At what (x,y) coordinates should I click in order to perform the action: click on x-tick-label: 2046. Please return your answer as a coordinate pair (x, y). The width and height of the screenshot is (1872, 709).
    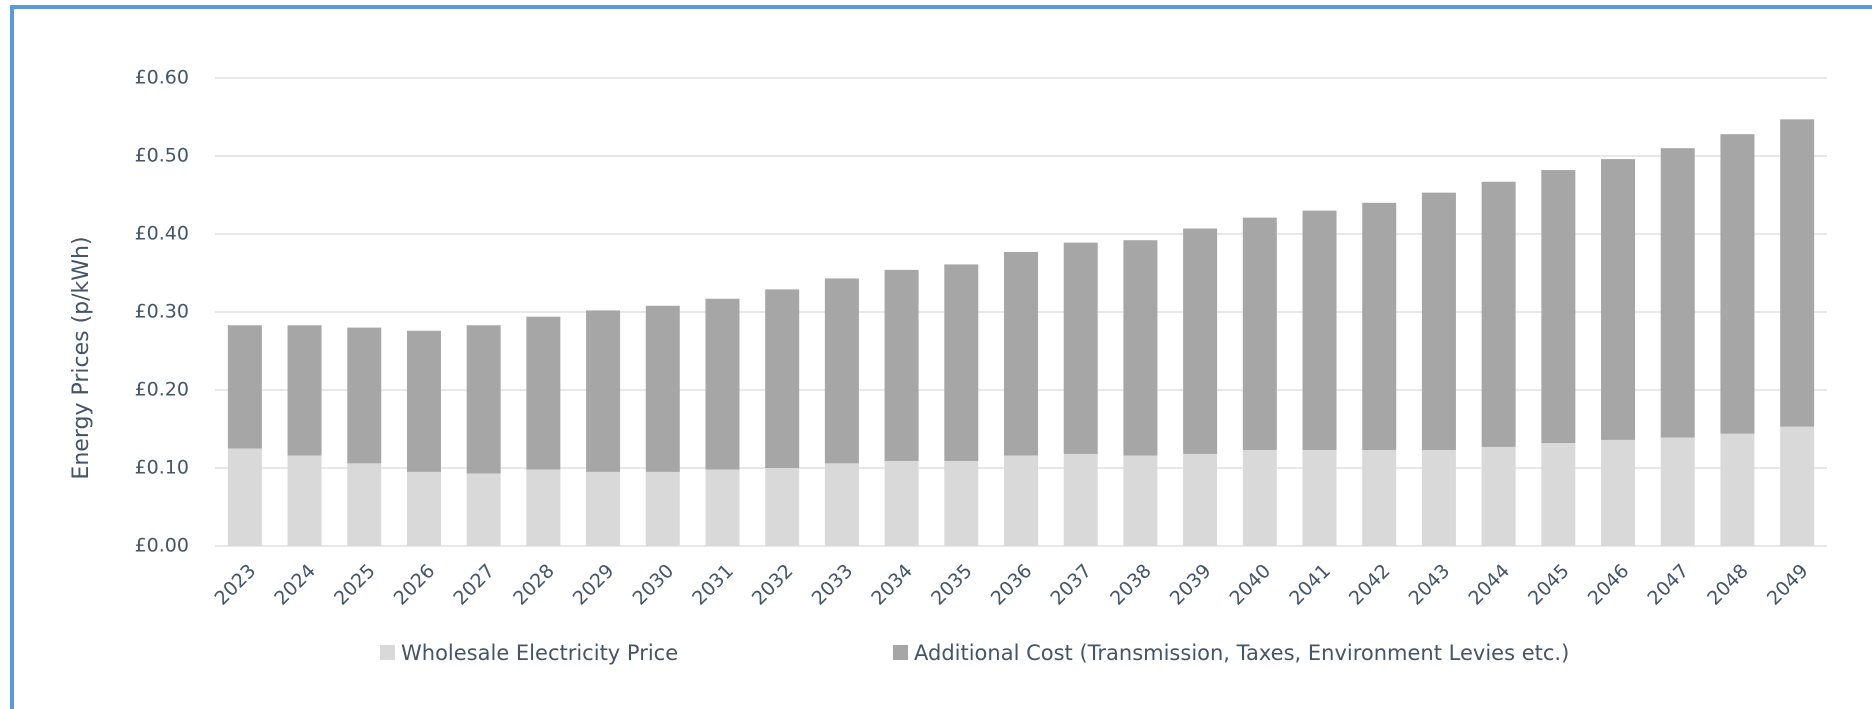
    Looking at the image, I should click on (1609, 585).